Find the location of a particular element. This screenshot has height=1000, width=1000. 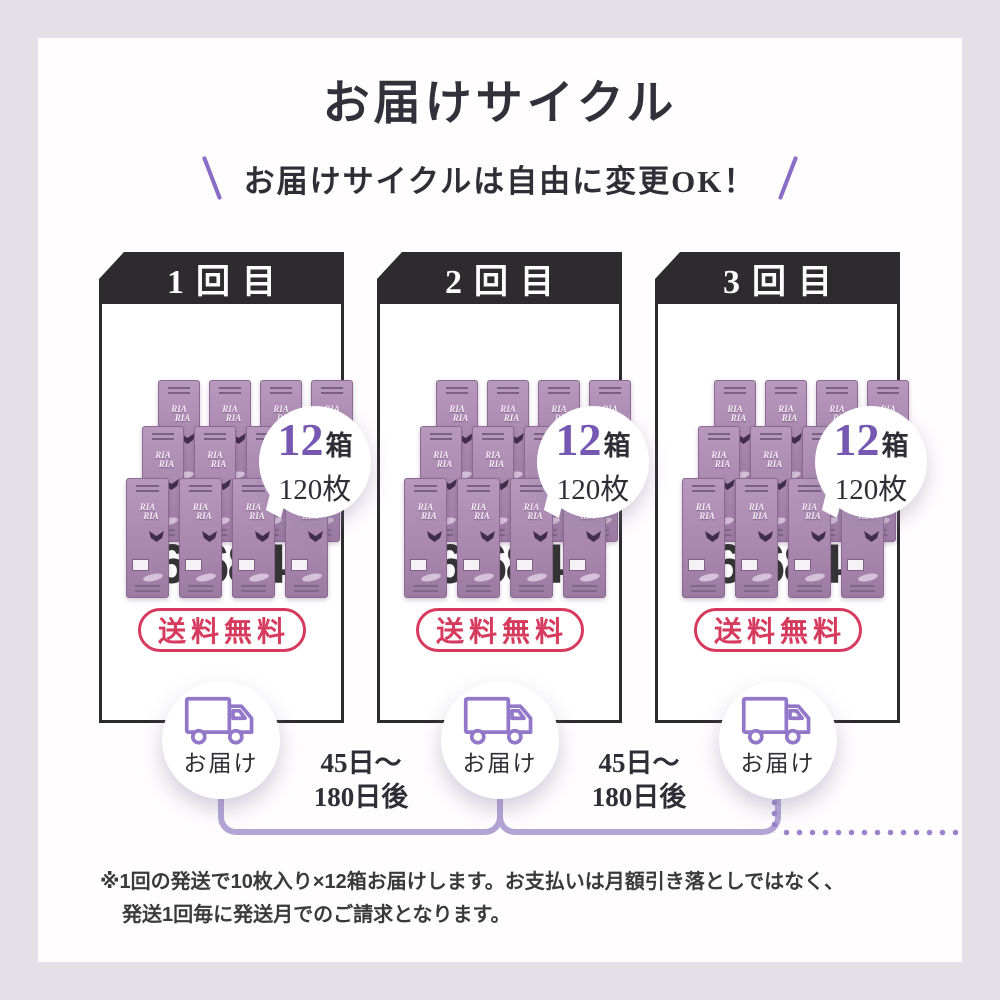

delivery-step-circle-1: お届け is located at coordinates (221, 740).